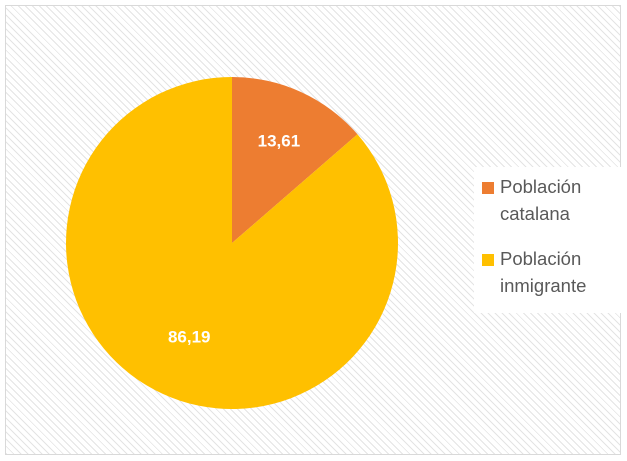 This screenshot has height=461, width=627. What do you see at coordinates (543, 272) in the screenshot?
I see `legend-label-poblacion-inmigrante: Población inmigrante` at bounding box center [543, 272].